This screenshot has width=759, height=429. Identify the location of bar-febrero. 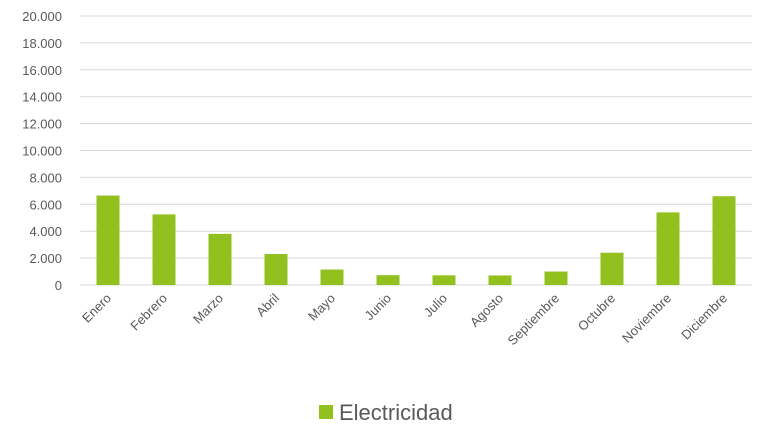
(164, 249).